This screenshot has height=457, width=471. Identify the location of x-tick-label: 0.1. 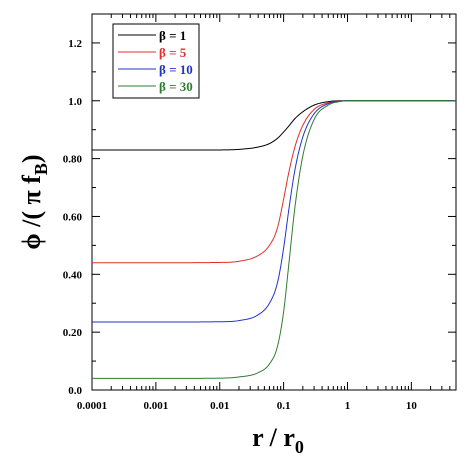
(284, 406).